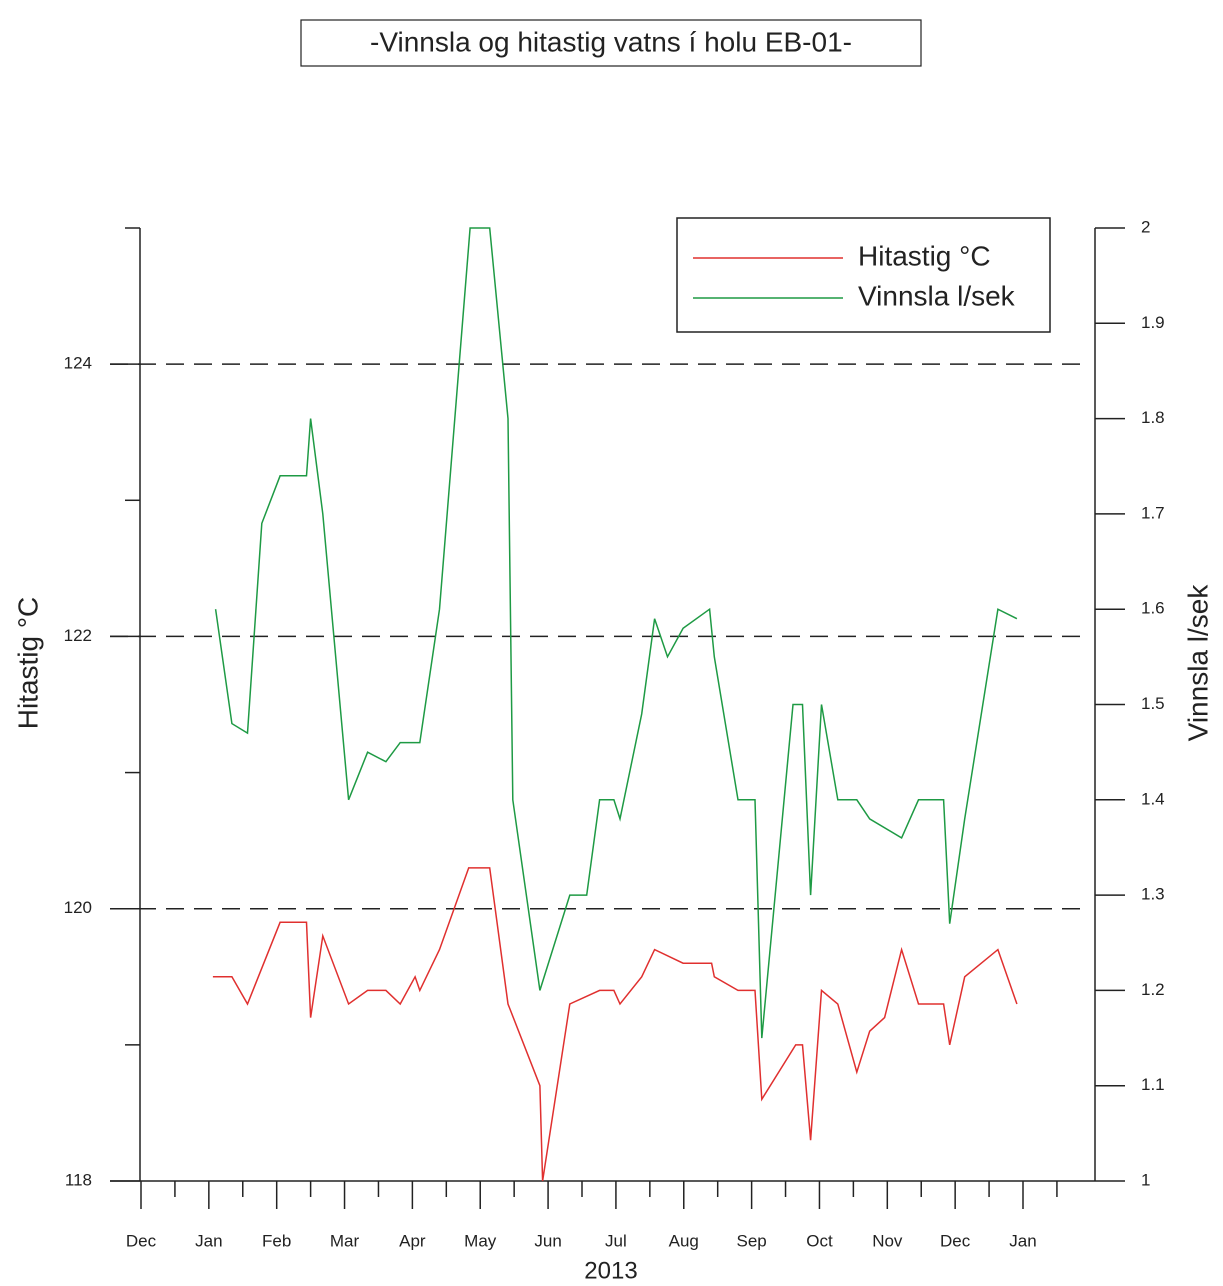  What do you see at coordinates (684, 1240) in the screenshot?
I see `x-tick-label: Aug` at bounding box center [684, 1240].